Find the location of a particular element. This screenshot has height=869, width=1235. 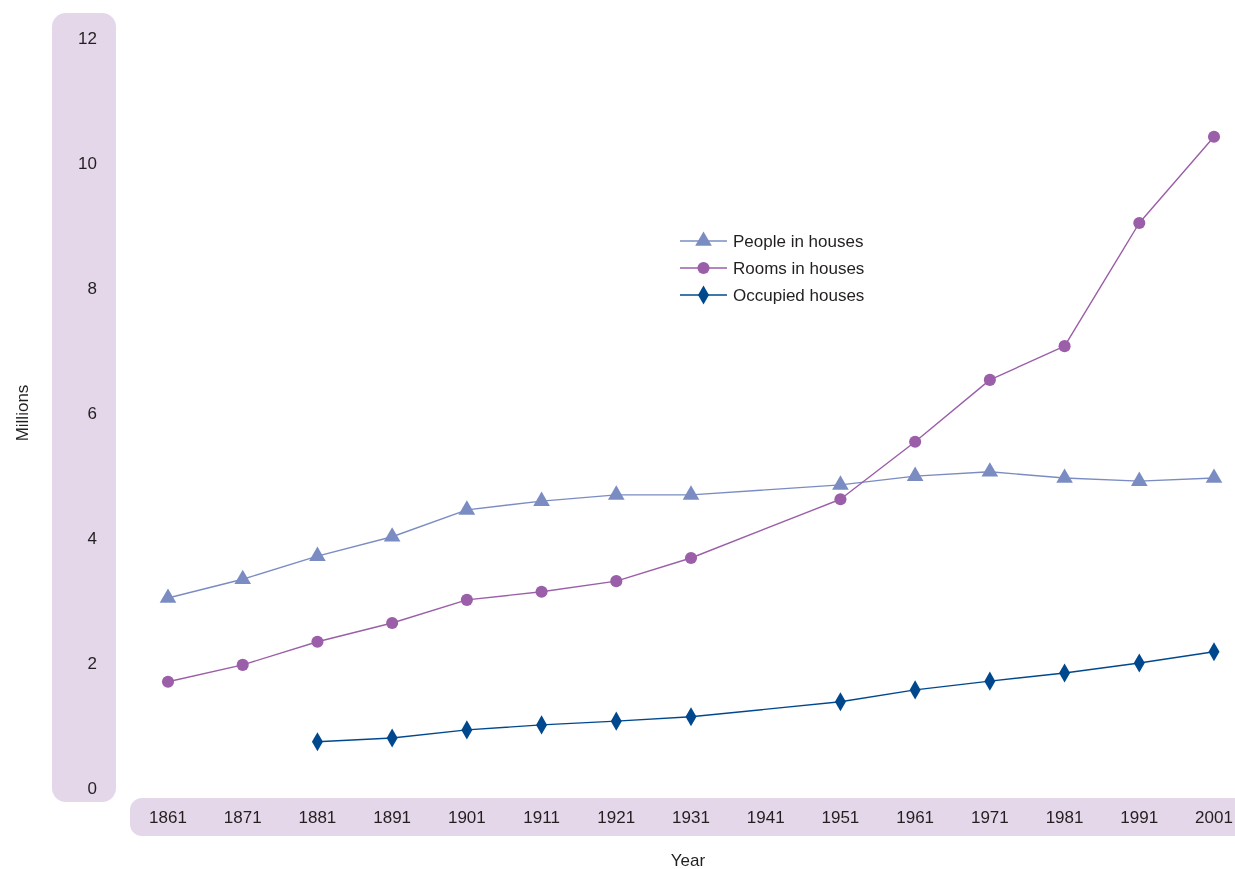

x-tick-label: 1971 is located at coordinates (989, 817).